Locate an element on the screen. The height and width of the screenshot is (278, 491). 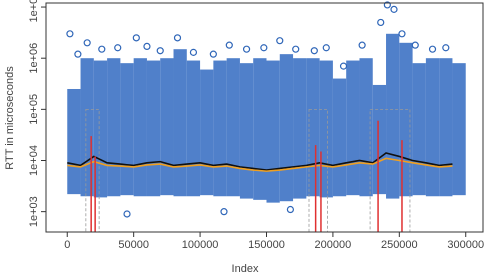
y-tick-label: 1e+04 is located at coordinates (34, 160).